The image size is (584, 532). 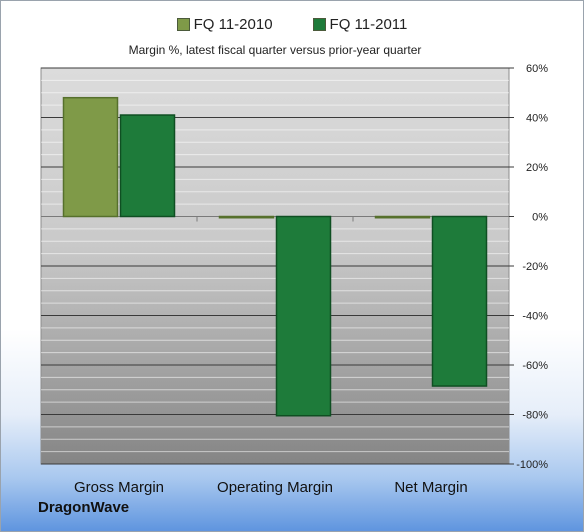 I want to click on x-axis-labels: Gross Margin Operating Margin Net Margin, so click(x=271, y=487).